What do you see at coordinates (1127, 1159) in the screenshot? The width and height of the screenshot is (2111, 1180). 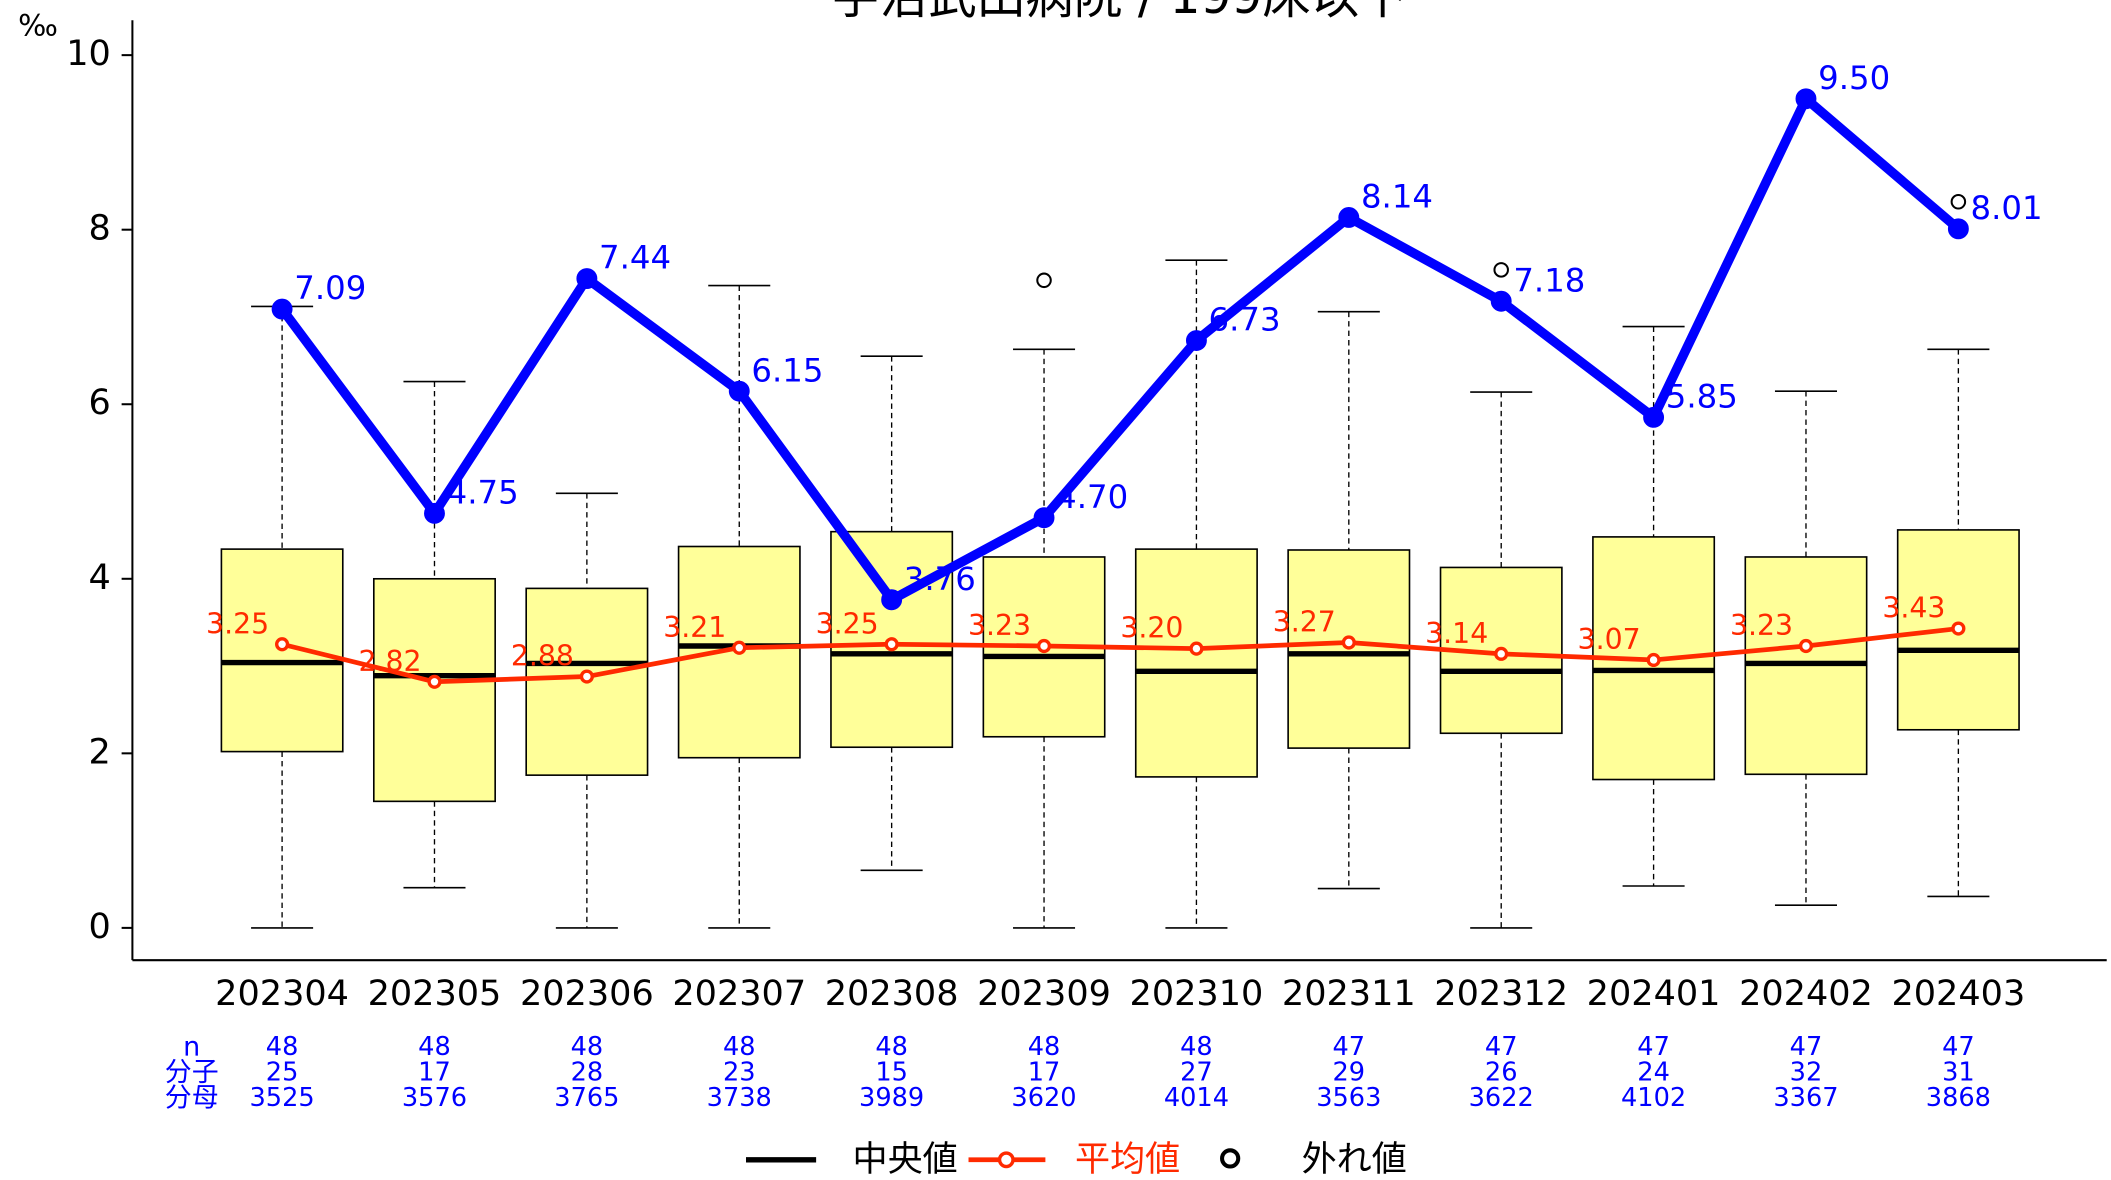 I see `legend-mean: 平均値` at bounding box center [1127, 1159].